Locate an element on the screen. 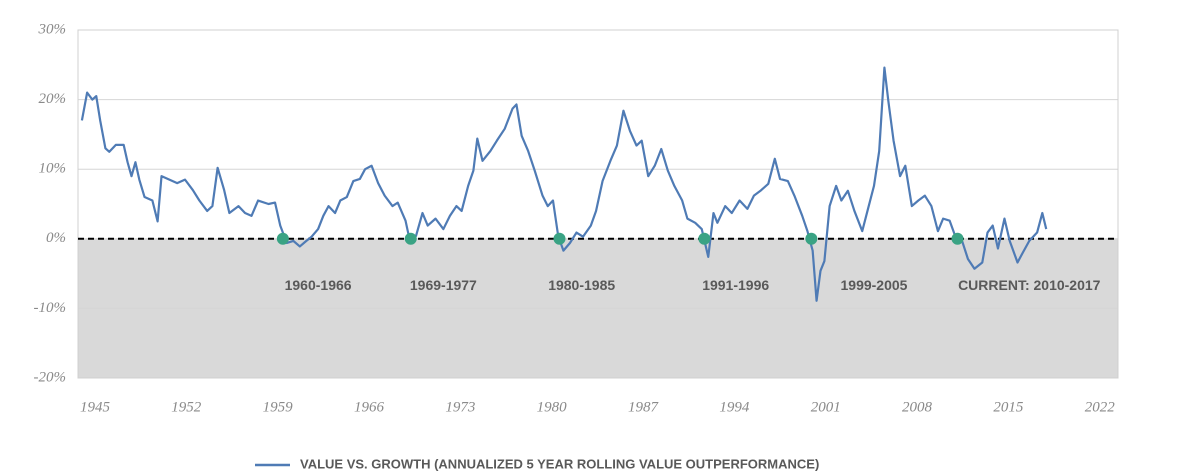 Image resolution: width=1183 pixels, height=476 pixels. x-tick-label: 1994 is located at coordinates (734, 407).